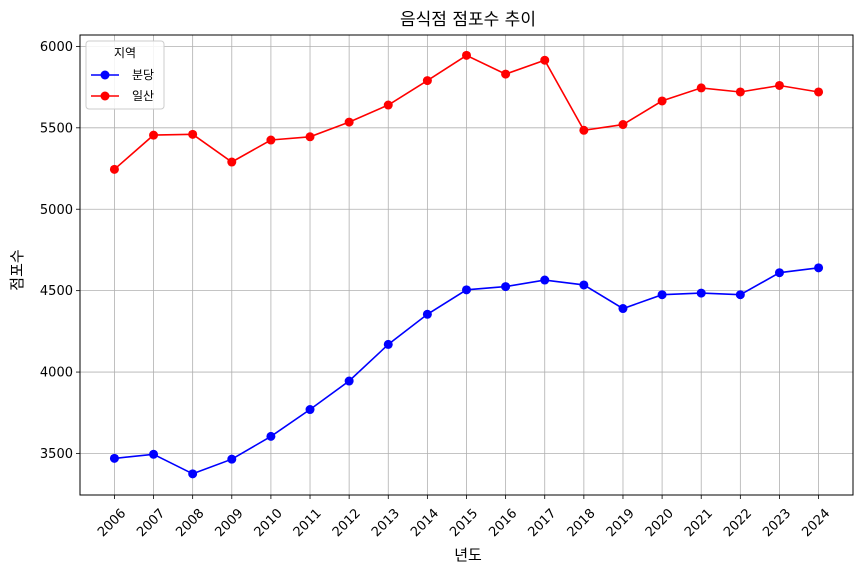  Describe the element at coordinates (542, 523) in the screenshot. I see `x-tick-label: 2017` at that location.